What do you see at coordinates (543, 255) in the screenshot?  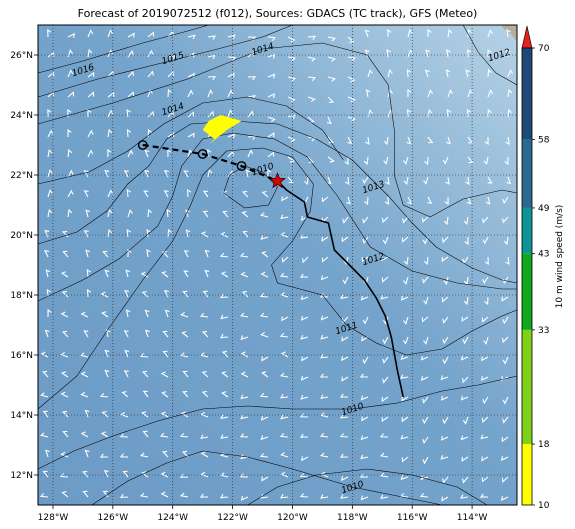 I see `colorbar-tick-label: 43` at bounding box center [543, 255].